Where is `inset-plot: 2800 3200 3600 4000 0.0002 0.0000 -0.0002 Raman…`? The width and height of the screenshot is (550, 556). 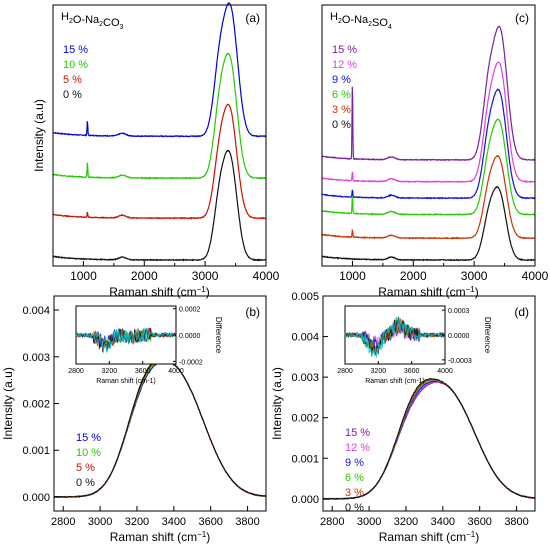 inset-plot: 2800 3200 3600 4000 0.0002 0.0000 -0.0002 Raman… is located at coordinates (145, 345).